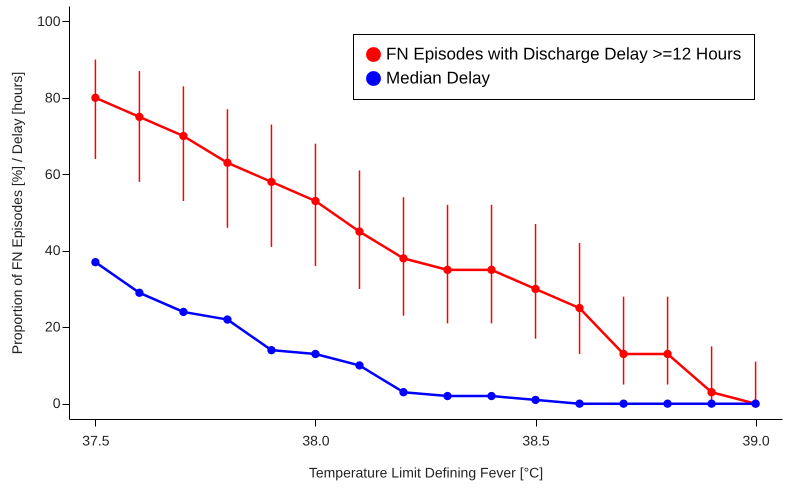  I want to click on y-tick-label: 40, so click(52, 250).